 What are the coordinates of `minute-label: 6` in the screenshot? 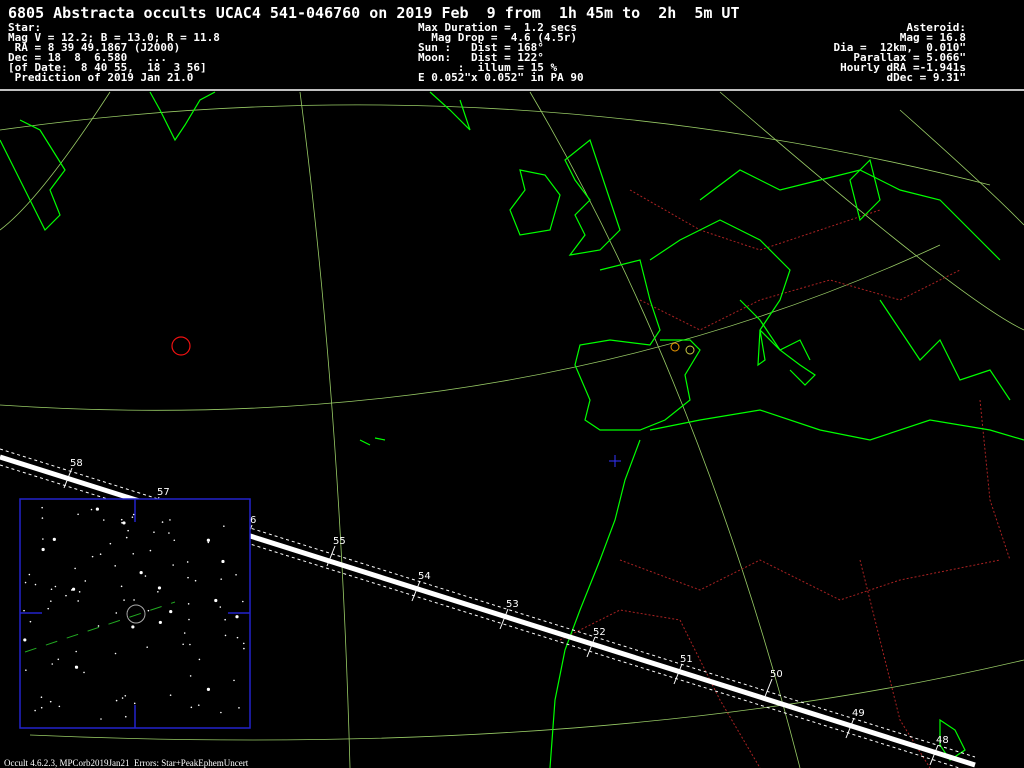 It's located at (253, 520).